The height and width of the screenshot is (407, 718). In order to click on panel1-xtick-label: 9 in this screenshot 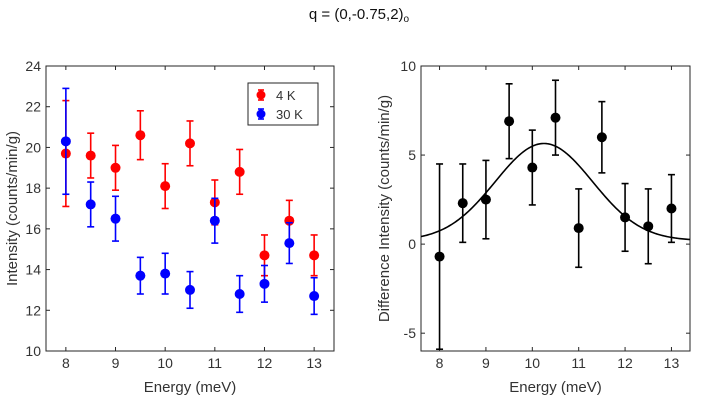, I will do `click(116, 363)`.